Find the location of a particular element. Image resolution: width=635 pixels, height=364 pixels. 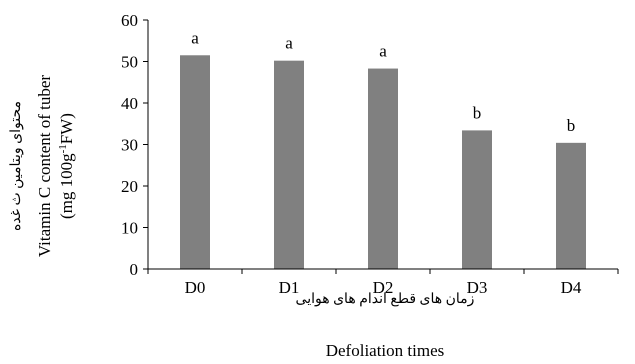

x-axis-title-persian: زمان های قطع اندام های هوایی is located at coordinates (385, 299).